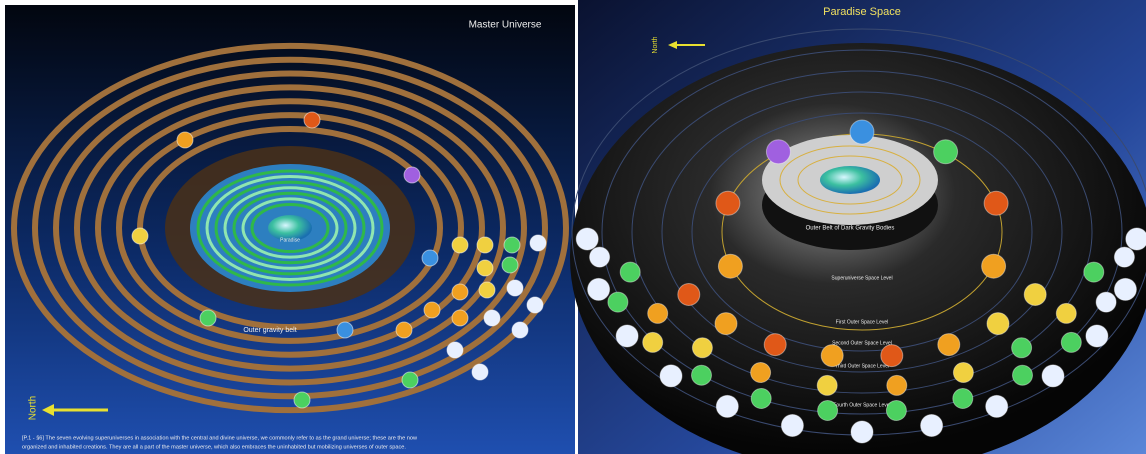  What do you see at coordinates (861, 278) in the screenshot?
I see `level-label: Superuniverse Space Level` at bounding box center [861, 278].